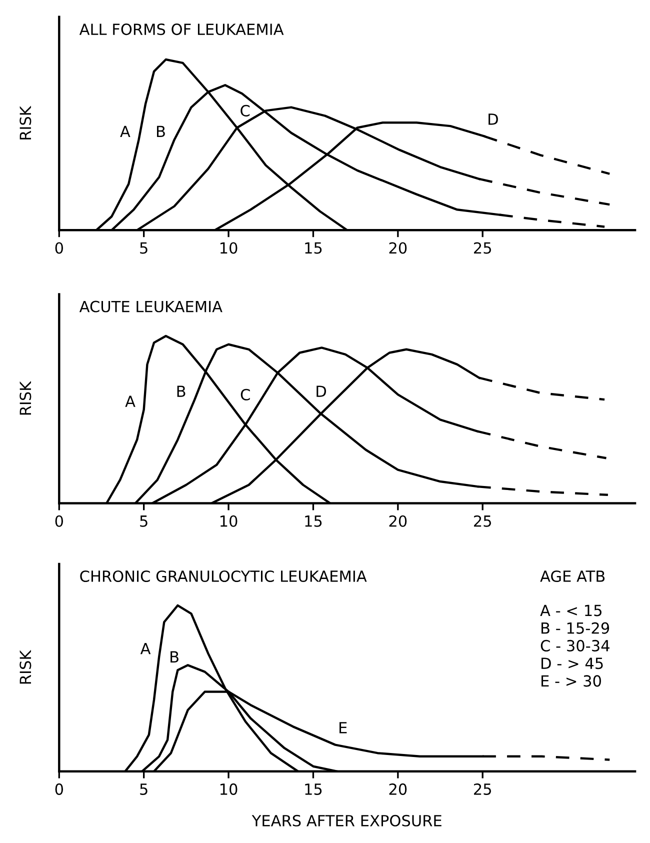  What do you see at coordinates (571, 610) in the screenshot?
I see `annotation: A - < 15` at bounding box center [571, 610].